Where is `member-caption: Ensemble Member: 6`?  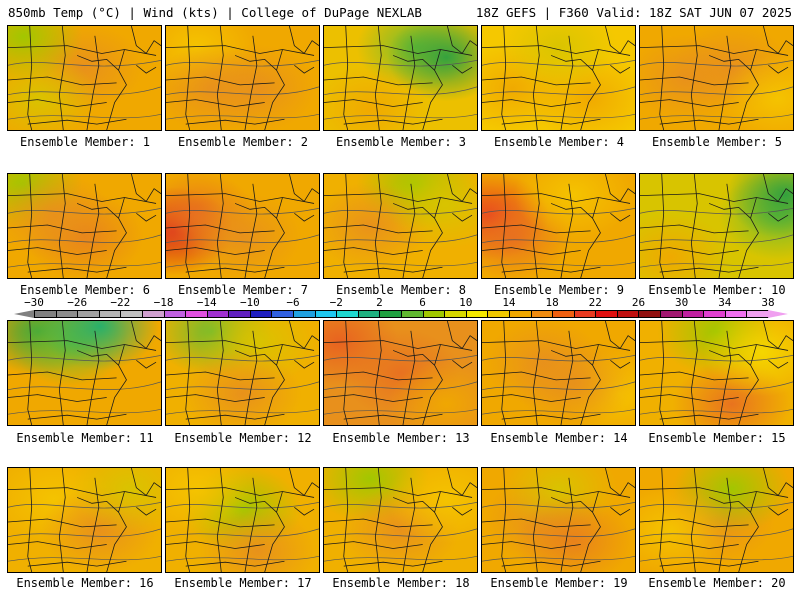 member-caption: Ensemble Member: 6 is located at coordinates (85, 290).